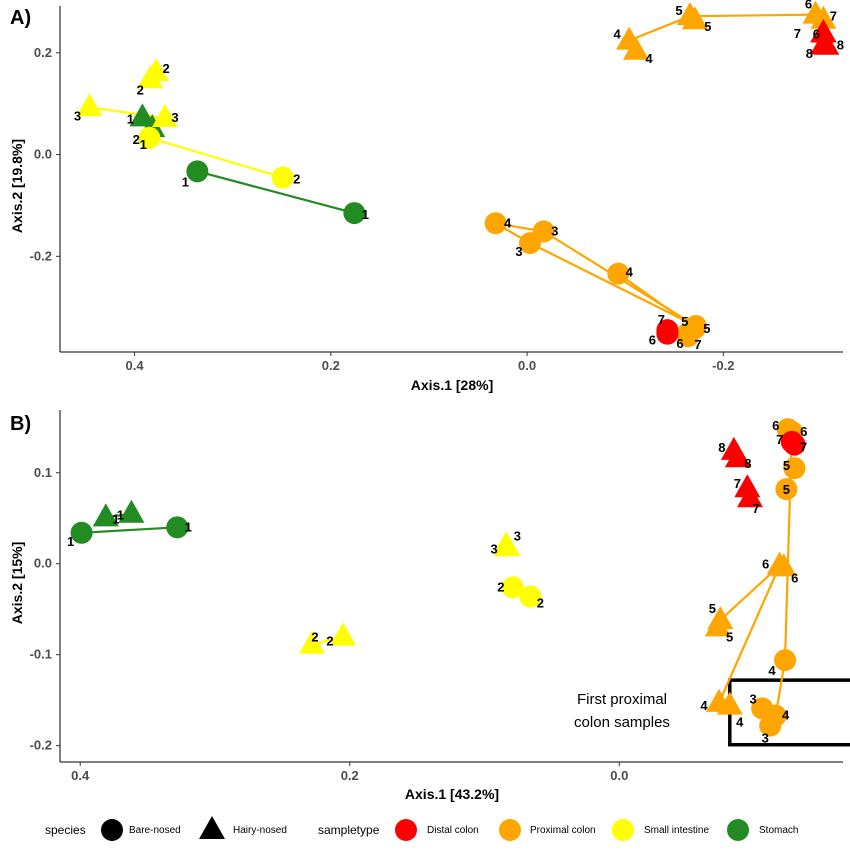 This screenshot has width=850, height=850. What do you see at coordinates (41, 255) in the screenshot?
I see `panel-a-y-tick-label: -0.2` at bounding box center [41, 255].